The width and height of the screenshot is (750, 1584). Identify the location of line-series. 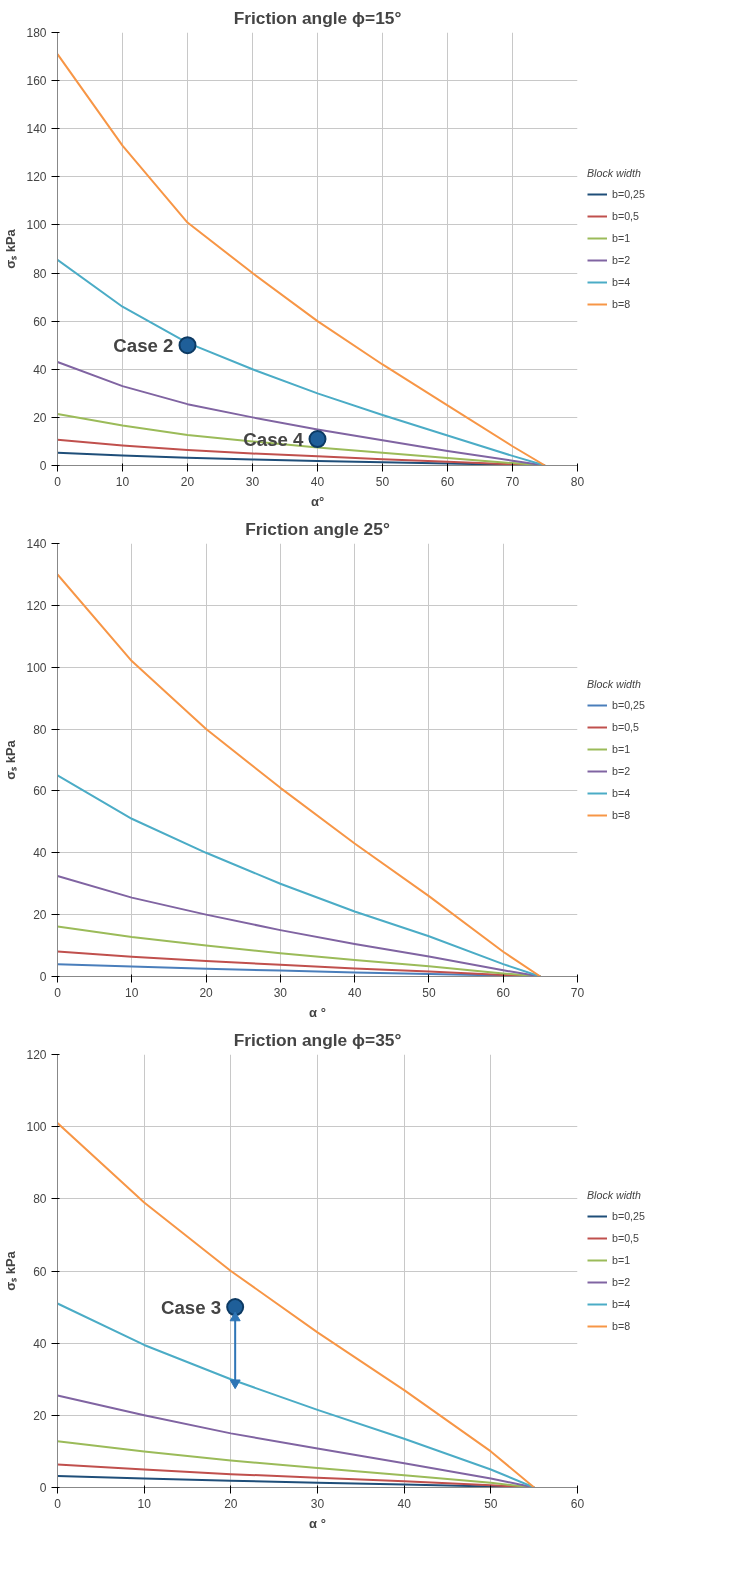
(296, 1305).